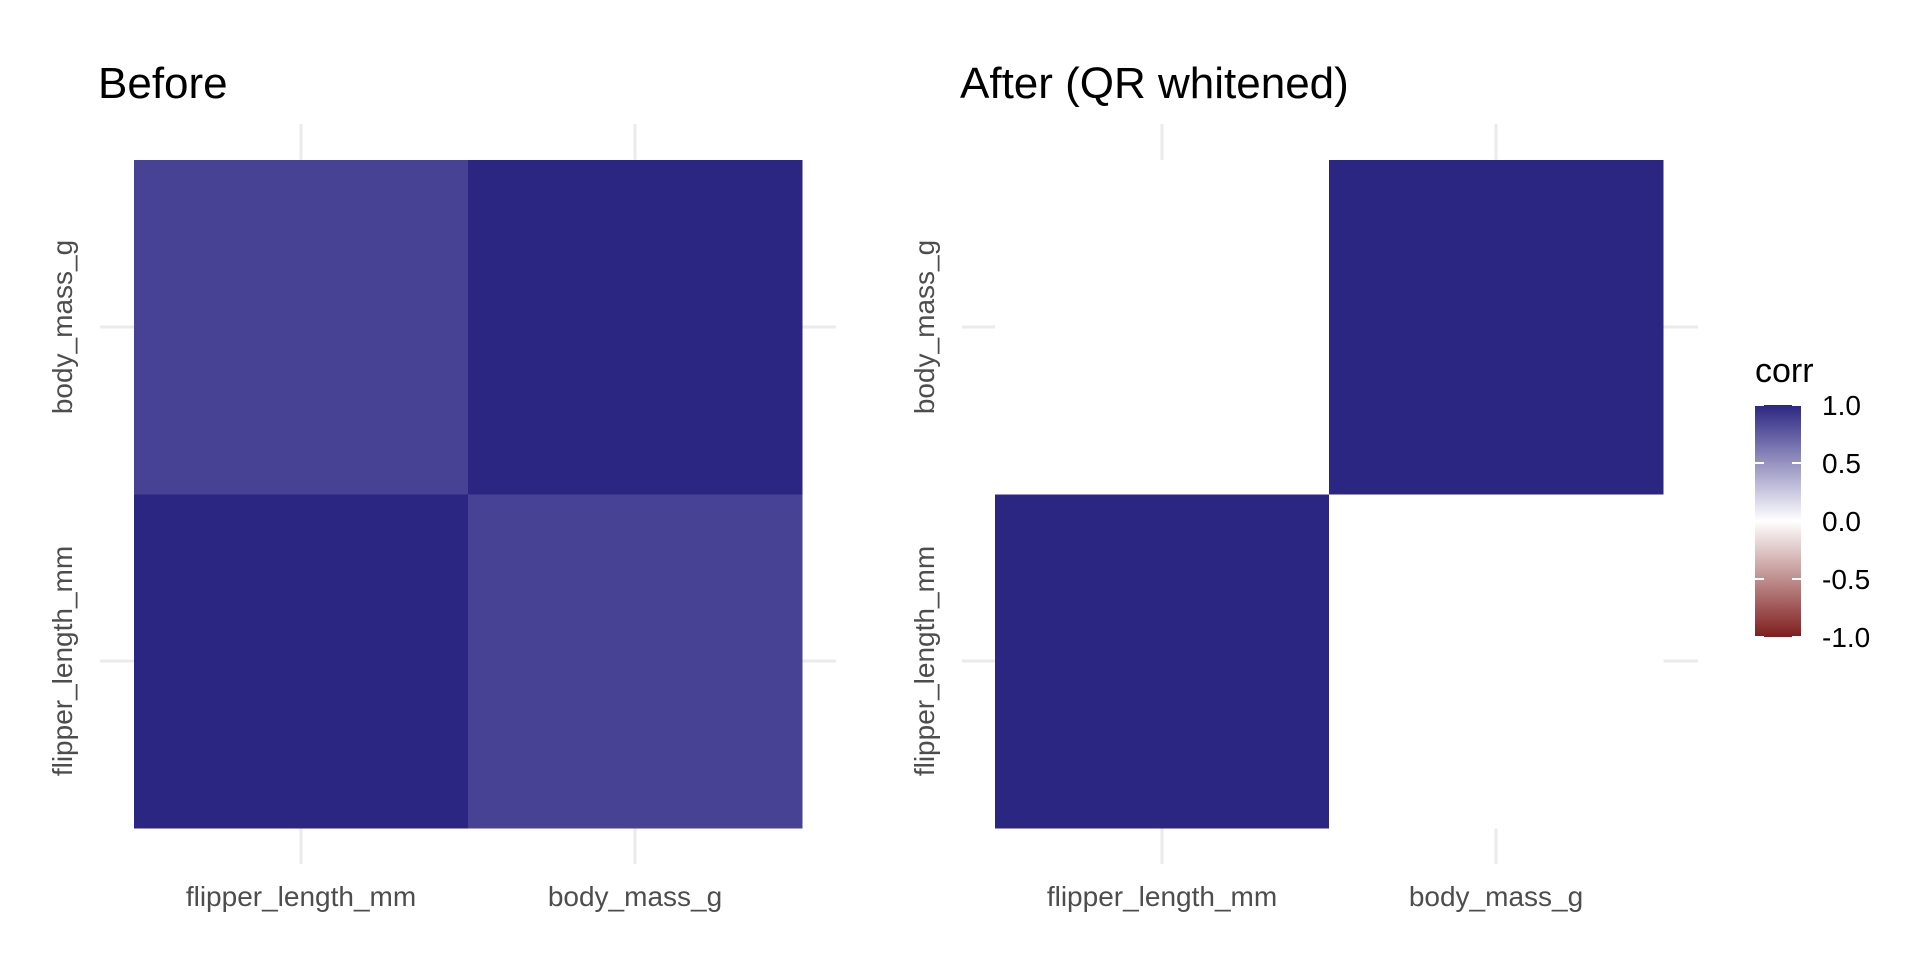 This screenshot has width=1920, height=965. Describe the element at coordinates (1841, 521) in the screenshot. I see `legend-tick-label: 0.0` at that location.